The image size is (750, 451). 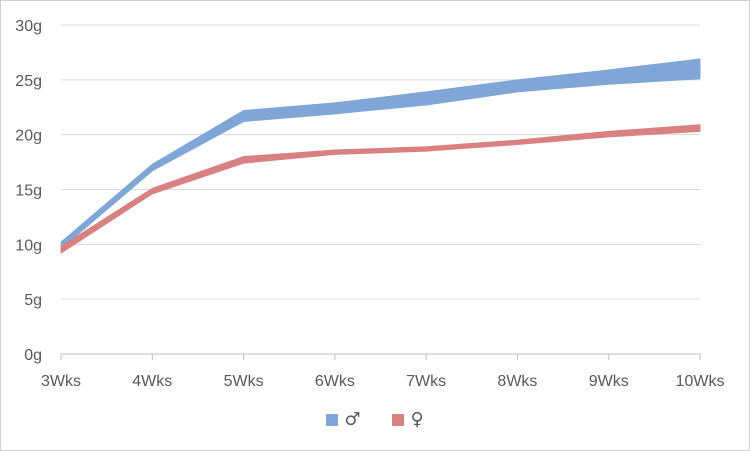 I want to click on legend-item-female: ♀, so click(x=408, y=419).